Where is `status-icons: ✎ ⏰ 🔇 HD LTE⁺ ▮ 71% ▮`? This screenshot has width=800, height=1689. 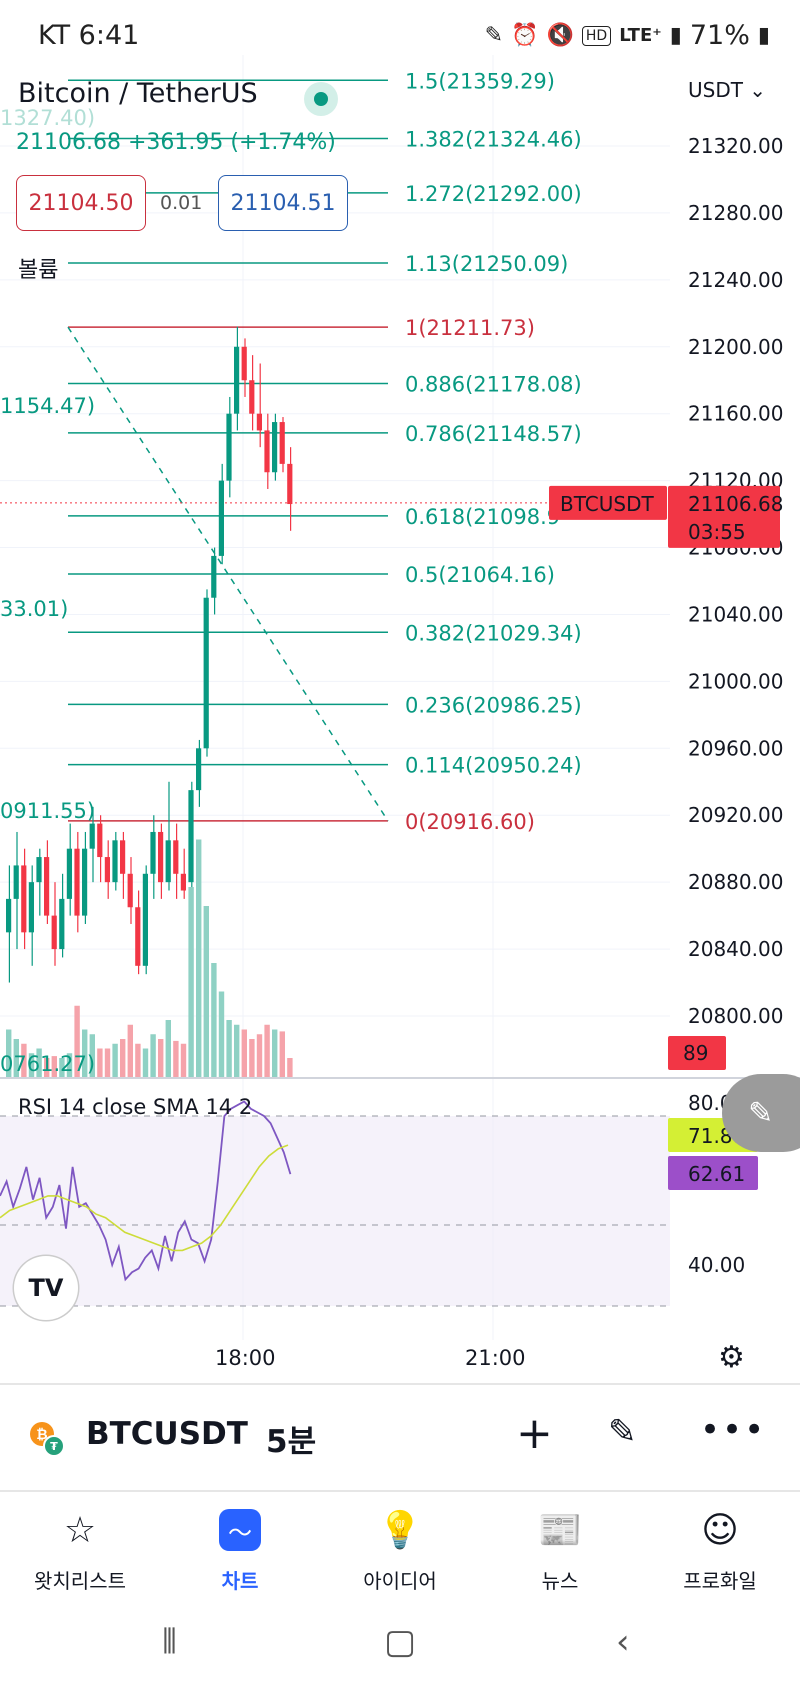
status-icons: ✎ ⏰ 🔇 HD LTE⁺ ▮ 71% ▮ is located at coordinates (627, 35).